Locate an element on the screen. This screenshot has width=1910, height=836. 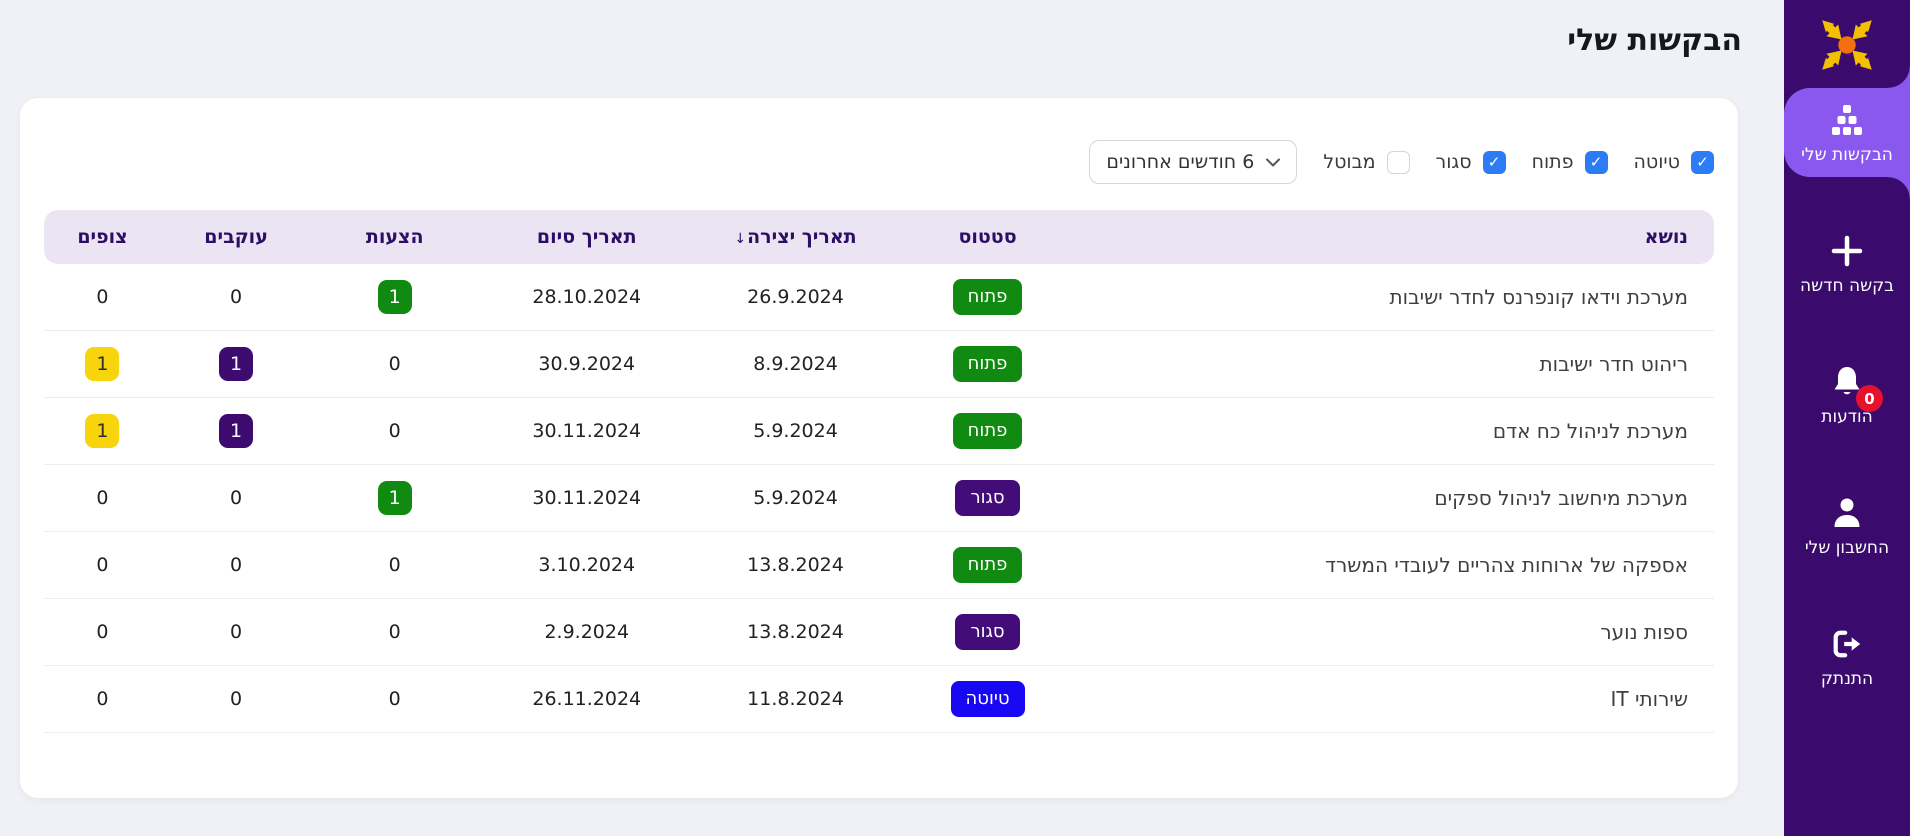
request-subject: אספקה של ארוחות צהריים לעובדי המשרד is located at coordinates (1396, 565).